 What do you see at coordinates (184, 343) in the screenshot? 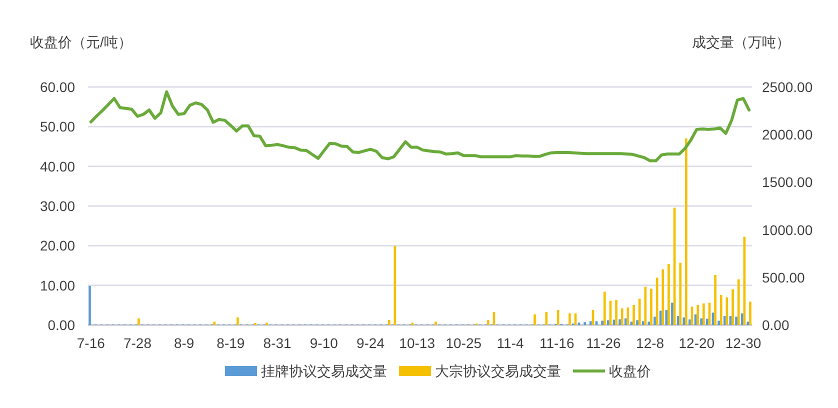
I see `x-tick-label: 8-9` at bounding box center [184, 343].